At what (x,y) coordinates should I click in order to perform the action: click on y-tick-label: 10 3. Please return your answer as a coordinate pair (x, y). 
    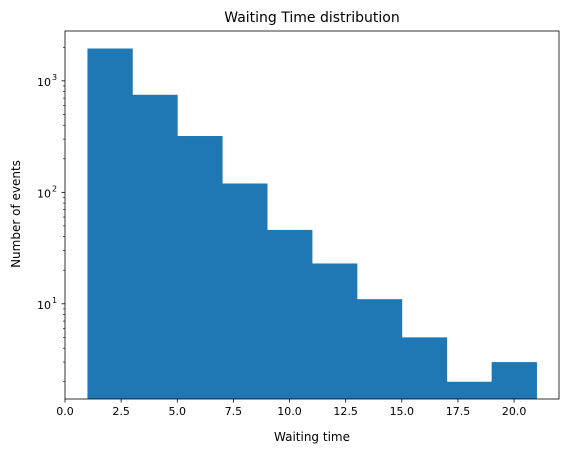
    Looking at the image, I should click on (47, 81).